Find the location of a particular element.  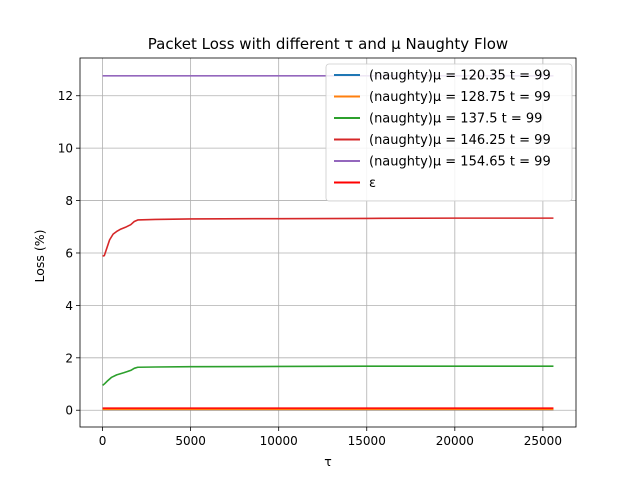

x-tick-label: 15000 is located at coordinates (367, 441).